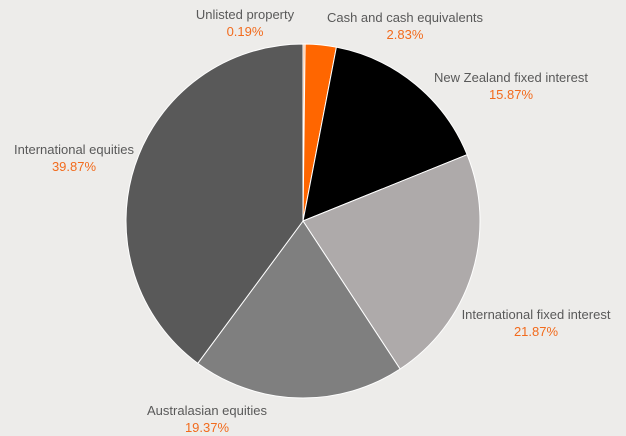 The image size is (626, 436). What do you see at coordinates (511, 77) in the screenshot?
I see `slice-label-name: New Zealand fixed interest` at bounding box center [511, 77].